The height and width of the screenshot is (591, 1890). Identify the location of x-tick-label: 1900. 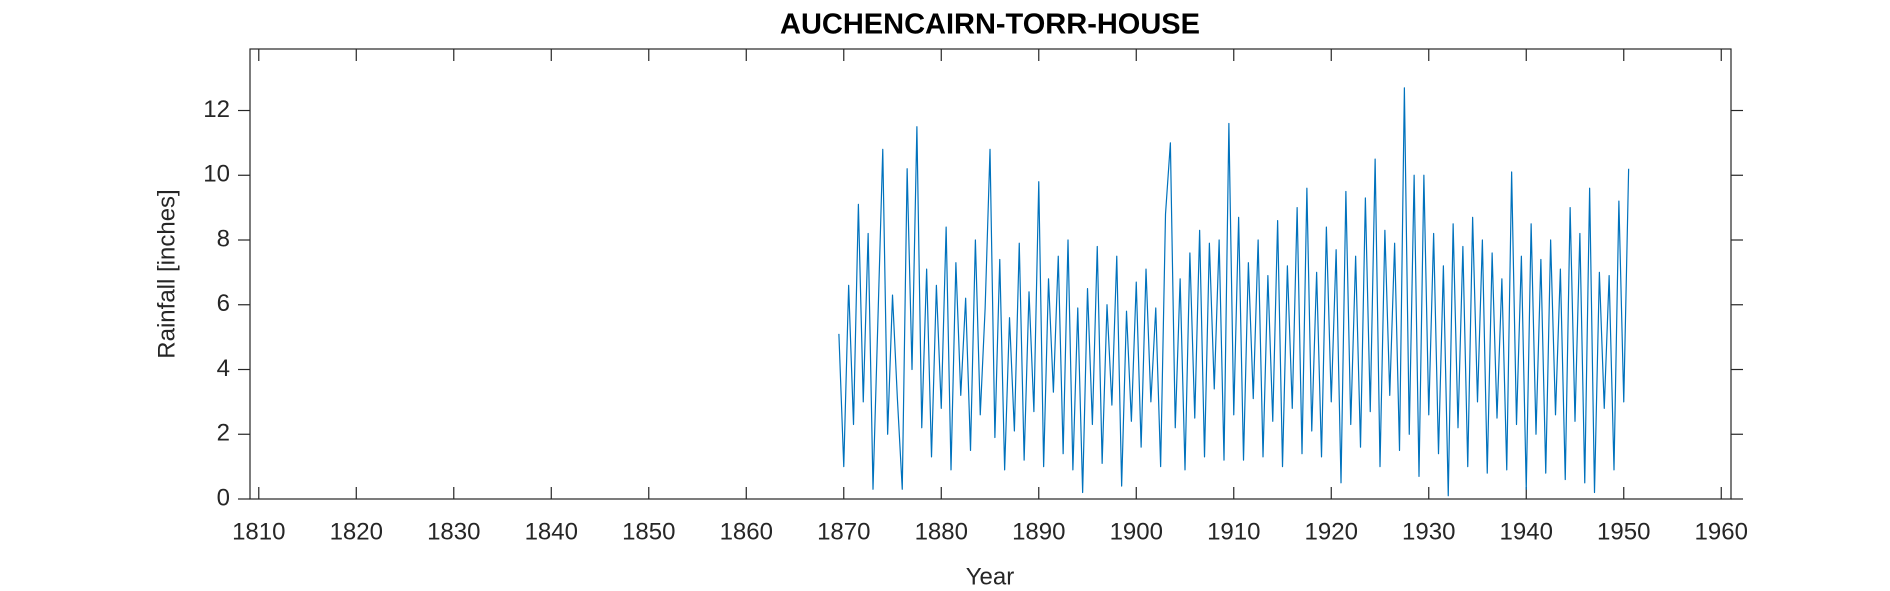
(1136, 531).